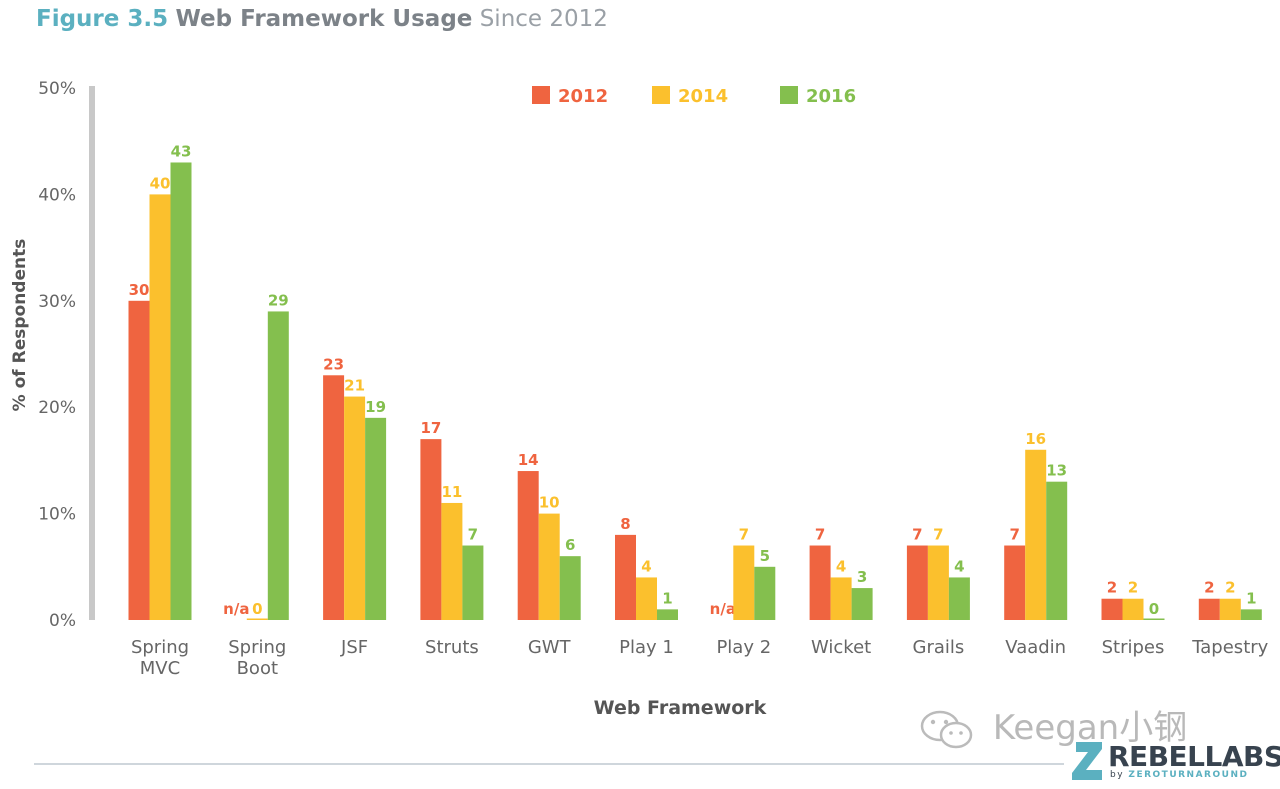 The width and height of the screenshot is (1280, 789). What do you see at coordinates (625, 524) in the screenshot?
I see `data-label-2012: 8` at bounding box center [625, 524].